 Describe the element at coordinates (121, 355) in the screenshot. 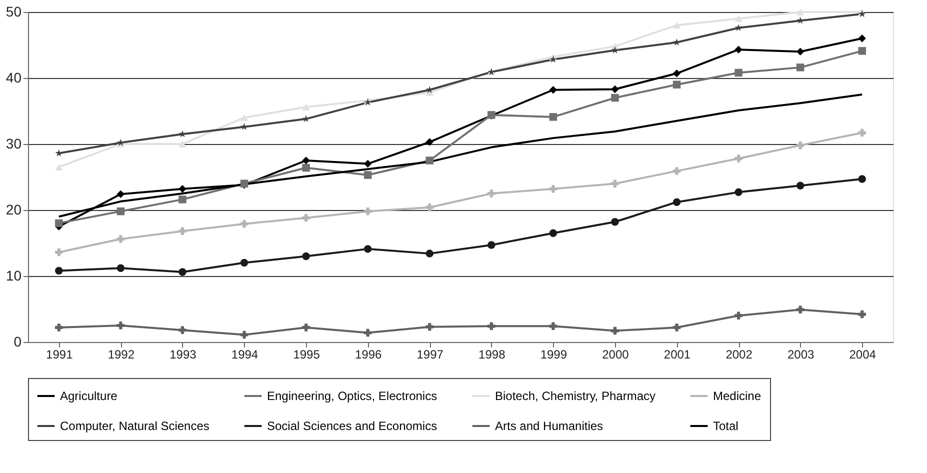

I see `x-tick-label: 1992` at that location.